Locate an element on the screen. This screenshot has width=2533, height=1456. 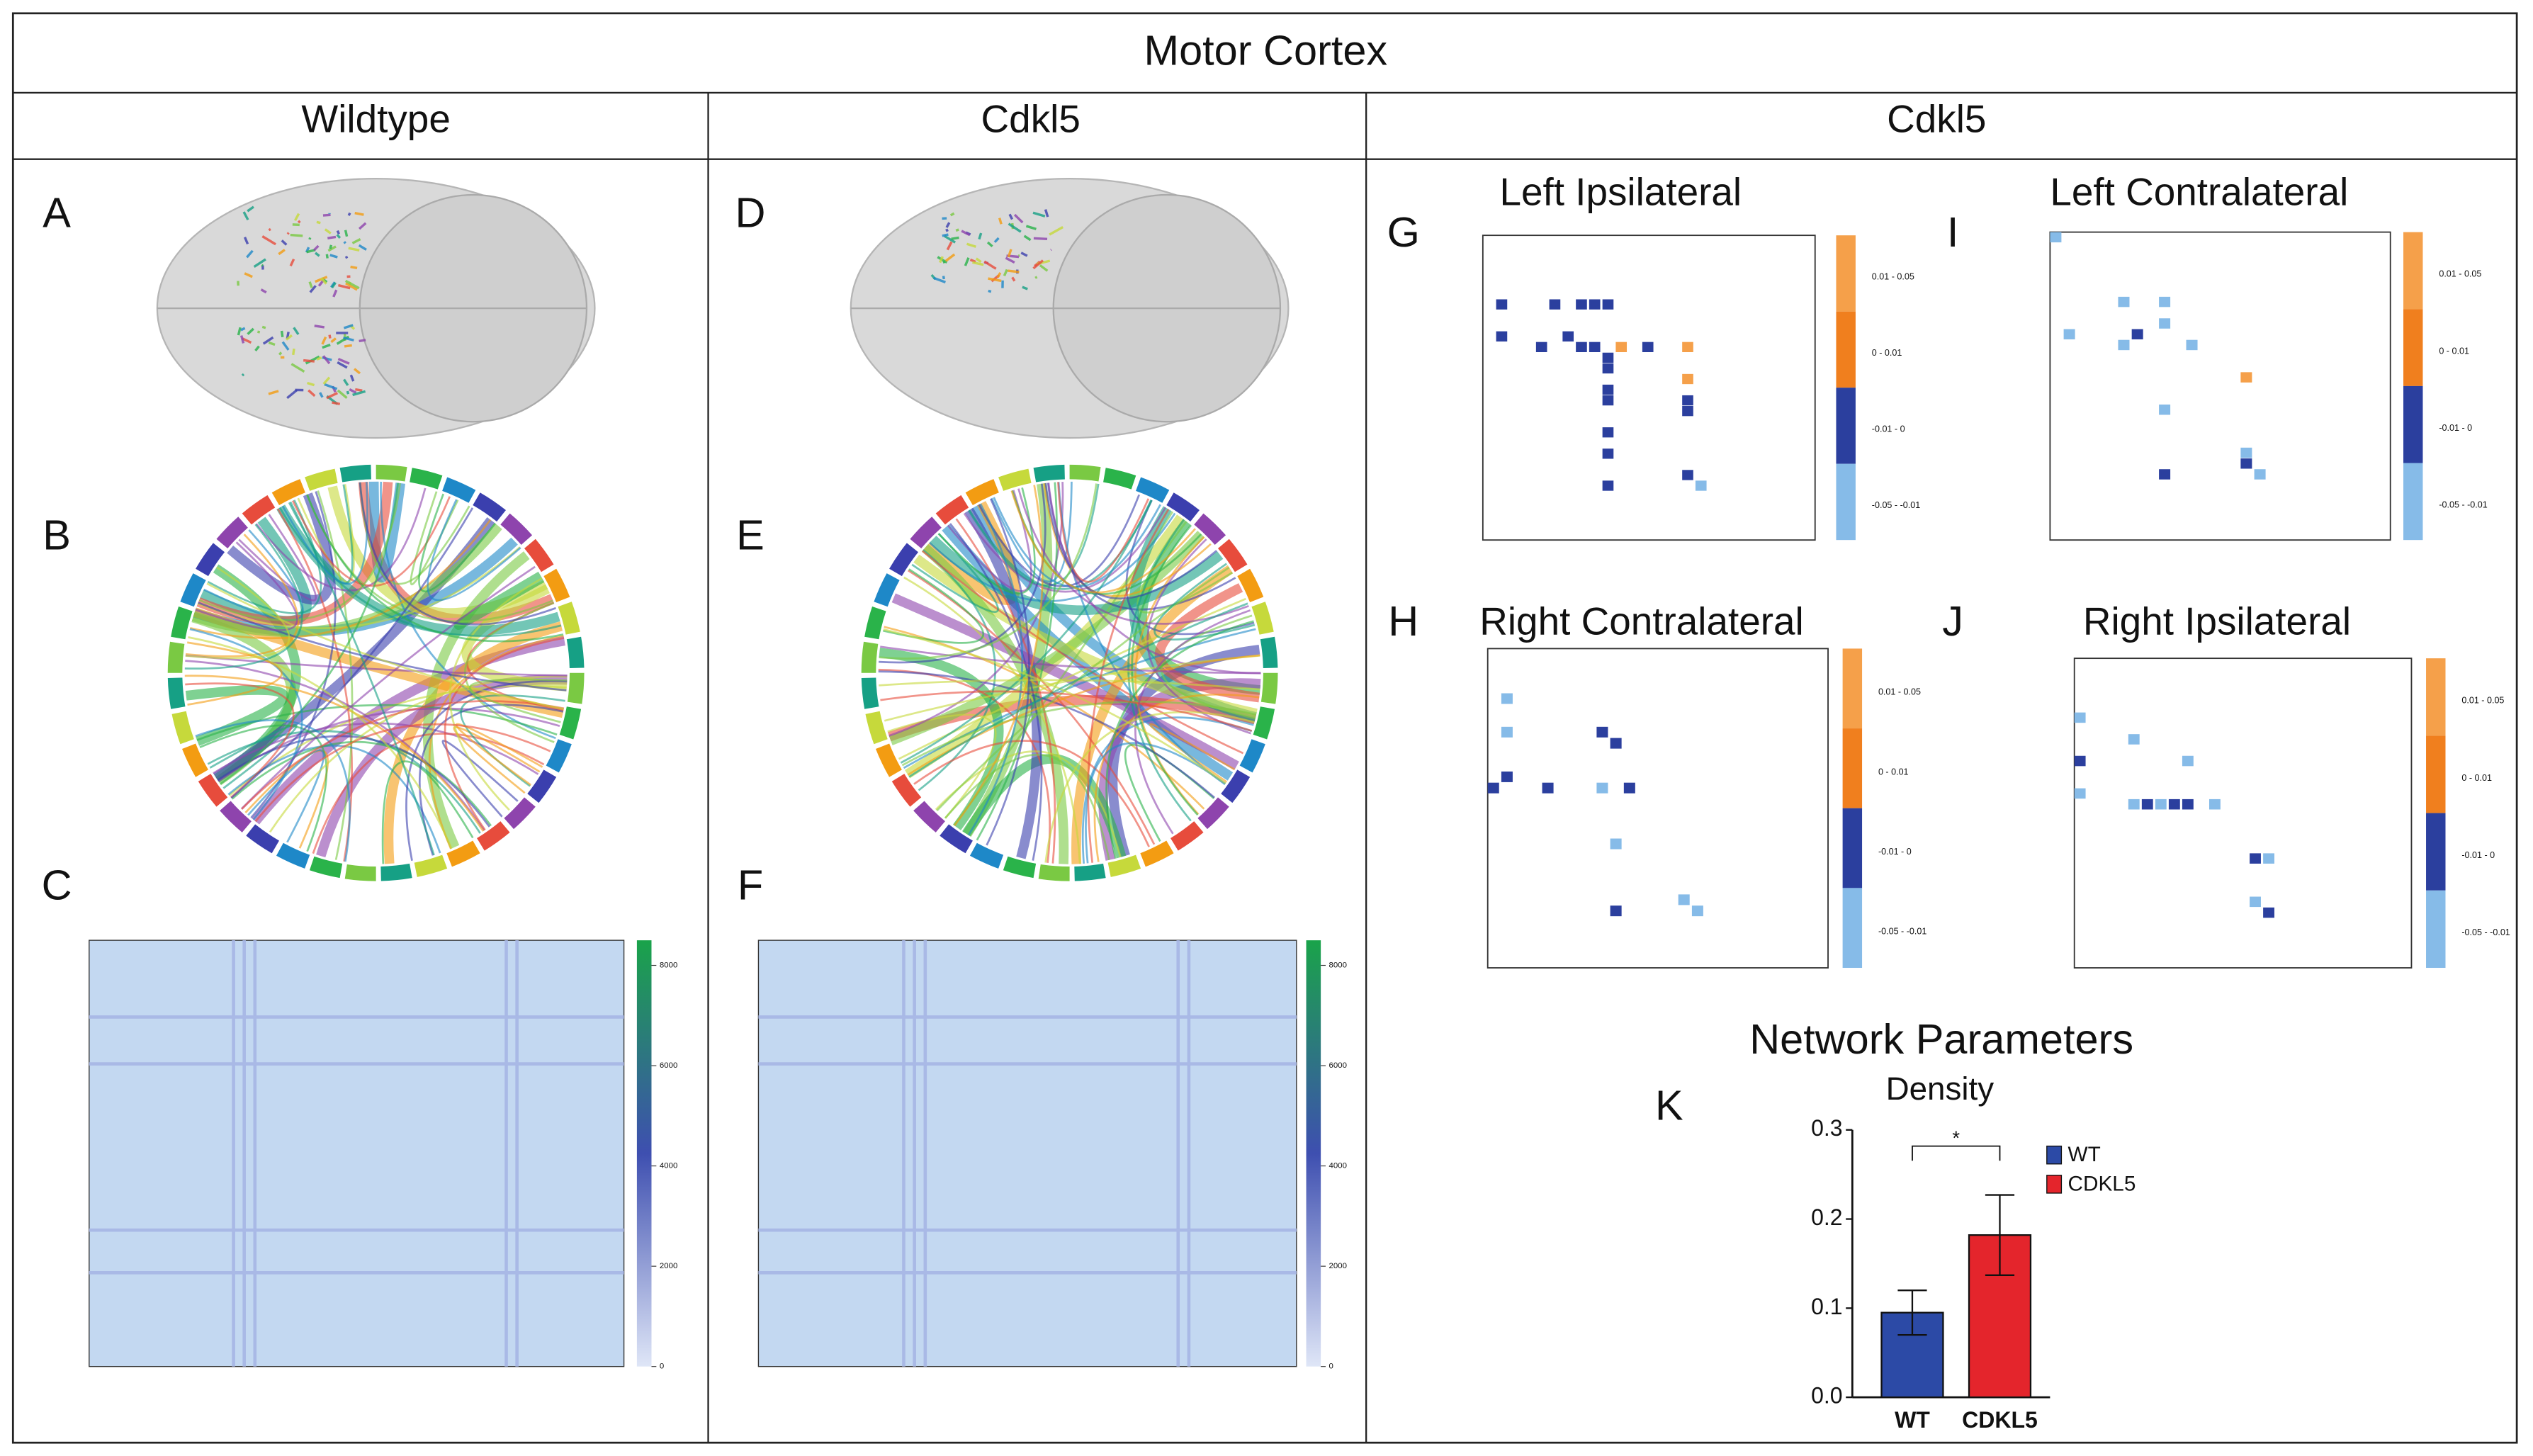
colorbar-label: 0.01 - 0.05 is located at coordinates (1893, 277).